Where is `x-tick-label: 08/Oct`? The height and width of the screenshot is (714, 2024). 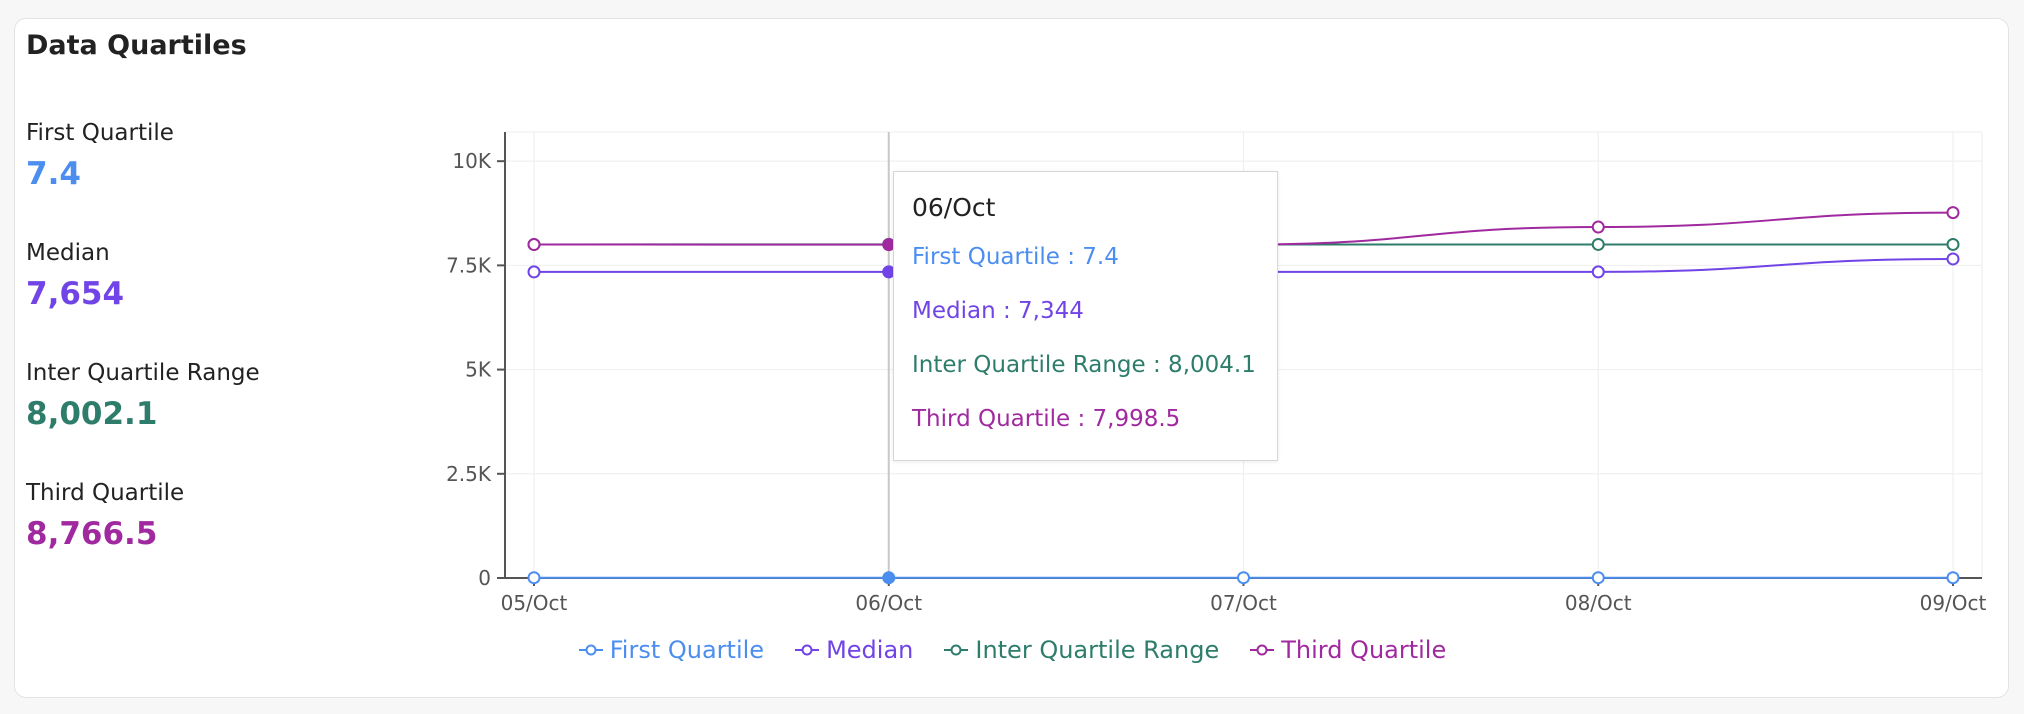
x-tick-label: 08/Oct is located at coordinates (1598, 603).